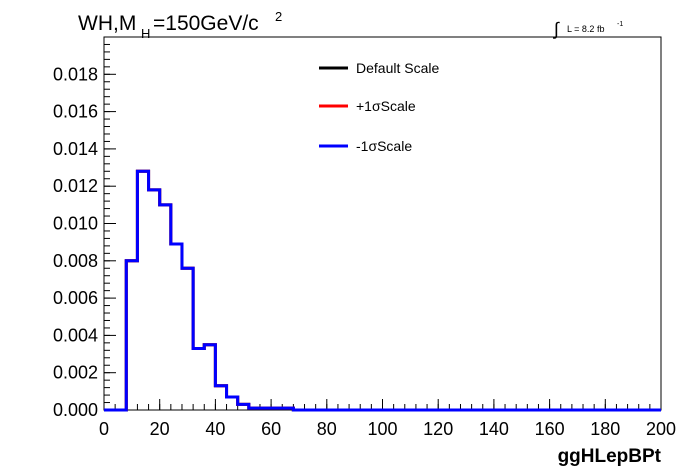 The height and width of the screenshot is (472, 696). What do you see at coordinates (271, 429) in the screenshot?
I see `x-tick-label: 60` at bounding box center [271, 429].